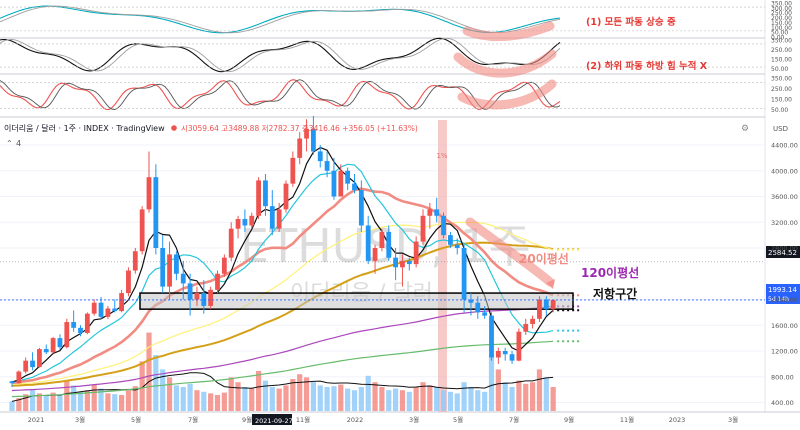 Image resolution: width=800 pixels, height=430 pixels. I want to click on event-band, so click(442, 266).